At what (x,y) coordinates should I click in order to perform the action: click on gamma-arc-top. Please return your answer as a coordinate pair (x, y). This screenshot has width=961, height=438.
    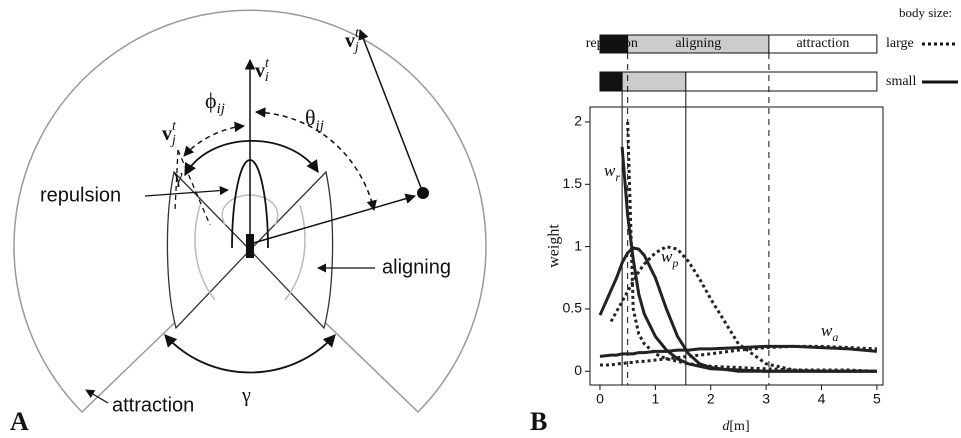
    Looking at the image, I should click on (251, 158).